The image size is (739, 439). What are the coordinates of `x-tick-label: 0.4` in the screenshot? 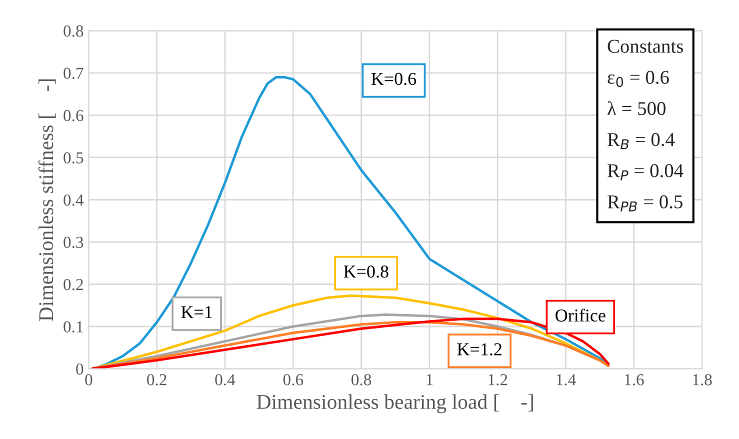 It's located at (225, 380).